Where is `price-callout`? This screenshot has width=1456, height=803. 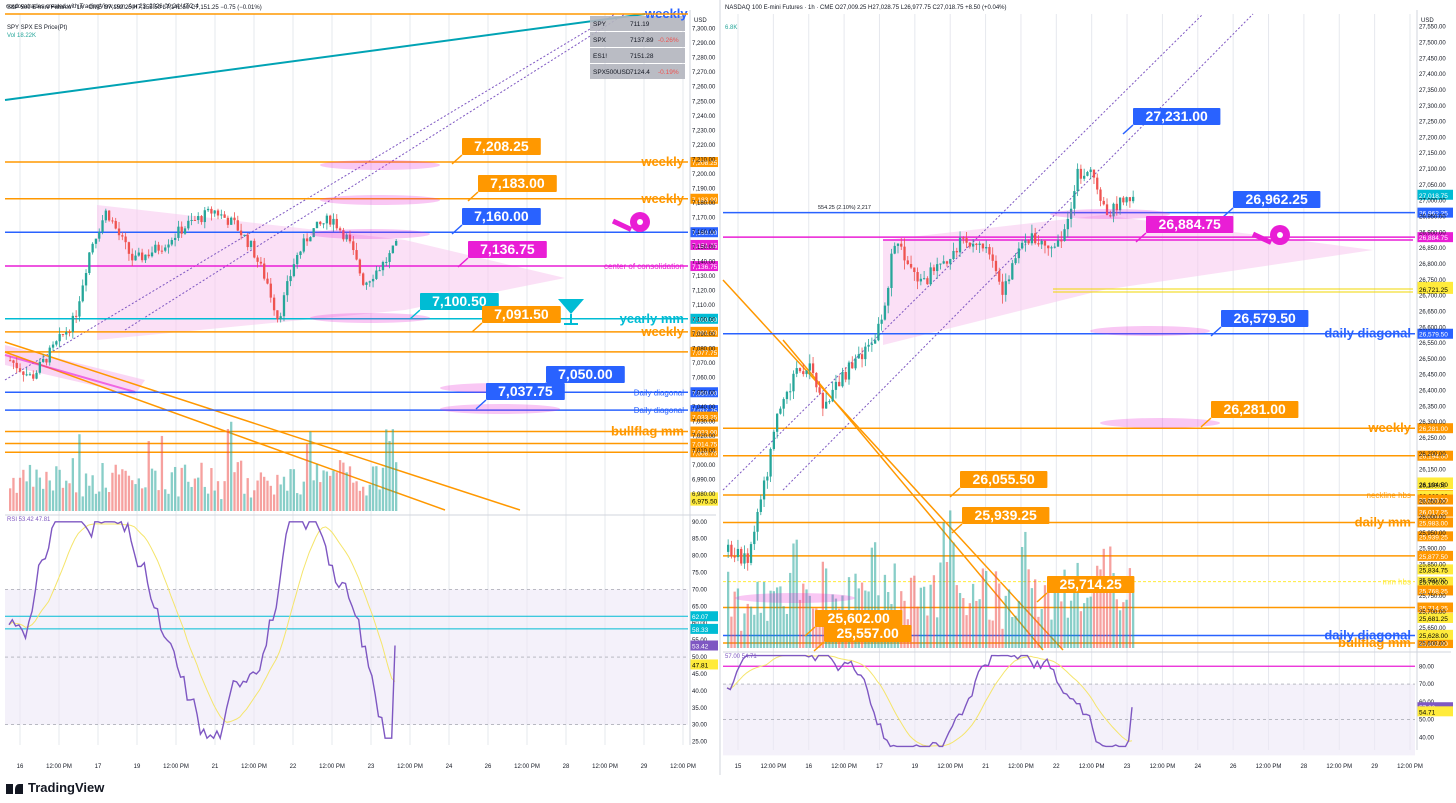 price-callout is located at coordinates (507, 249).